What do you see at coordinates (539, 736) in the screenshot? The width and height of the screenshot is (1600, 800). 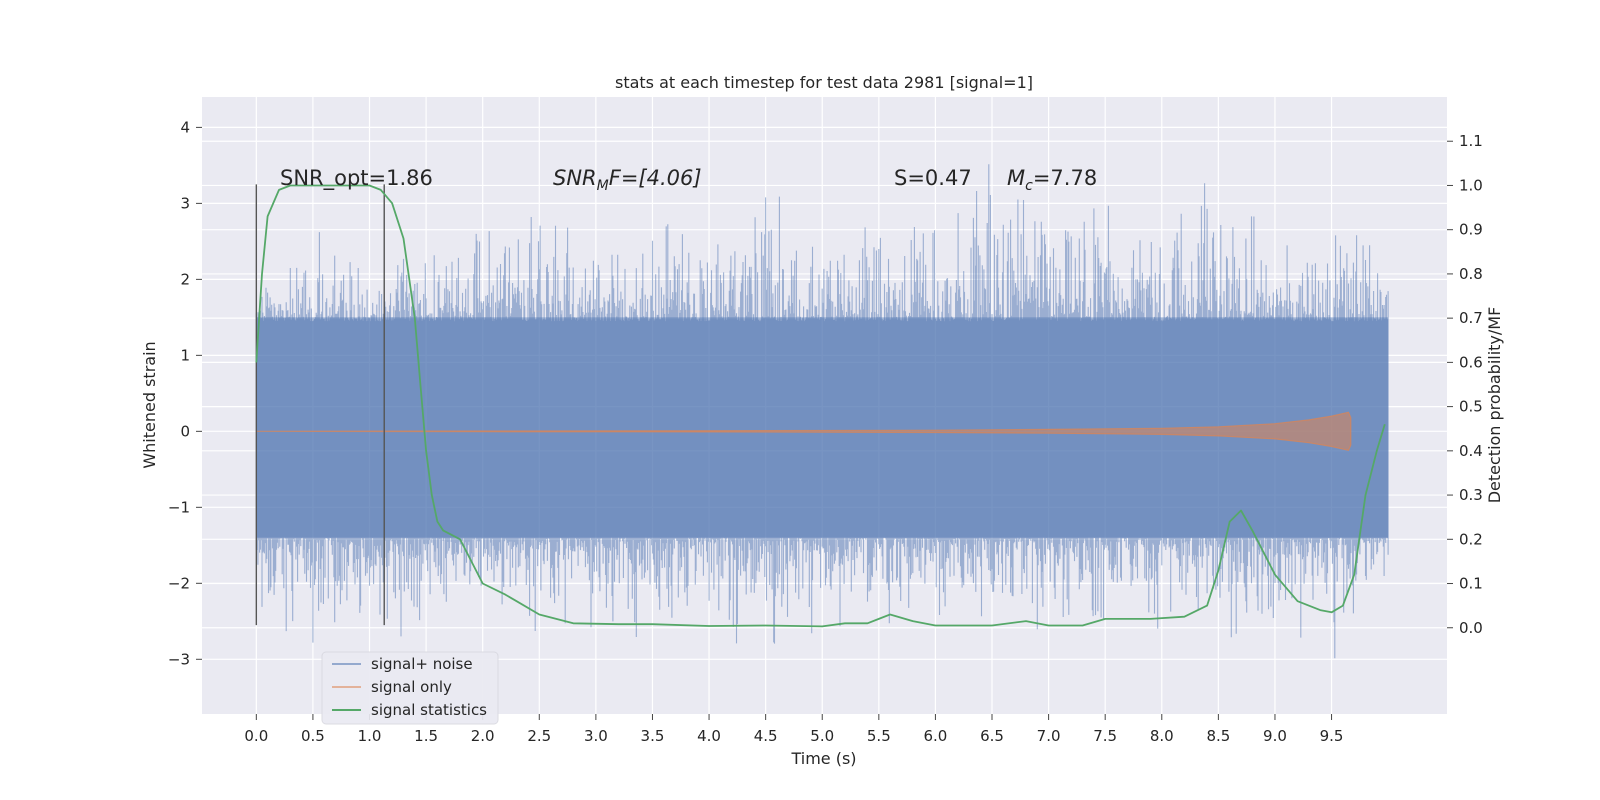 I see `x-tick-label: 2.5` at bounding box center [539, 736].